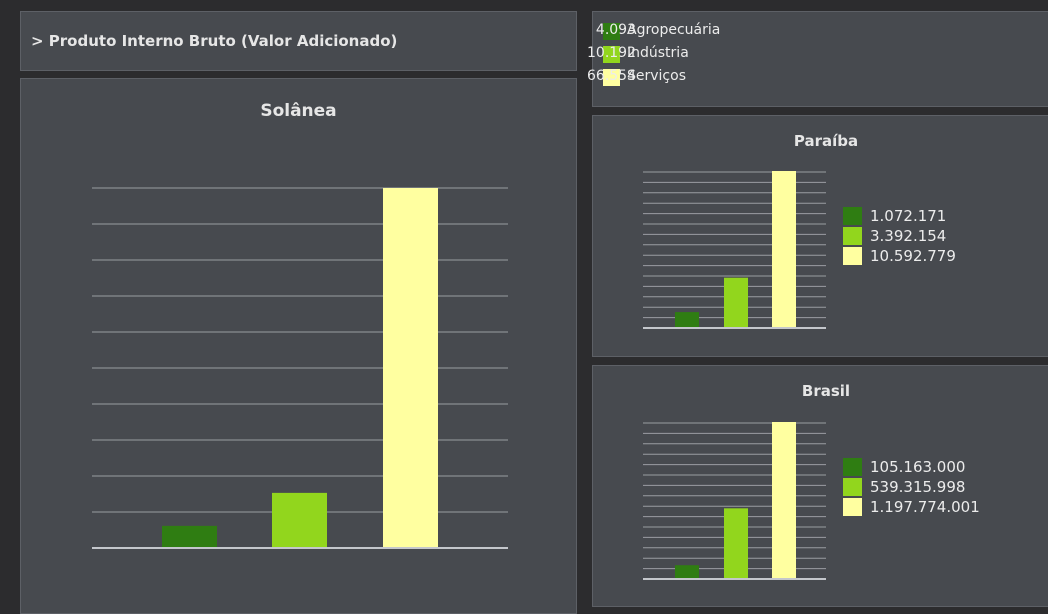  What do you see at coordinates (734, 501) in the screenshot?
I see `brasil-bar-chart` at bounding box center [734, 501].